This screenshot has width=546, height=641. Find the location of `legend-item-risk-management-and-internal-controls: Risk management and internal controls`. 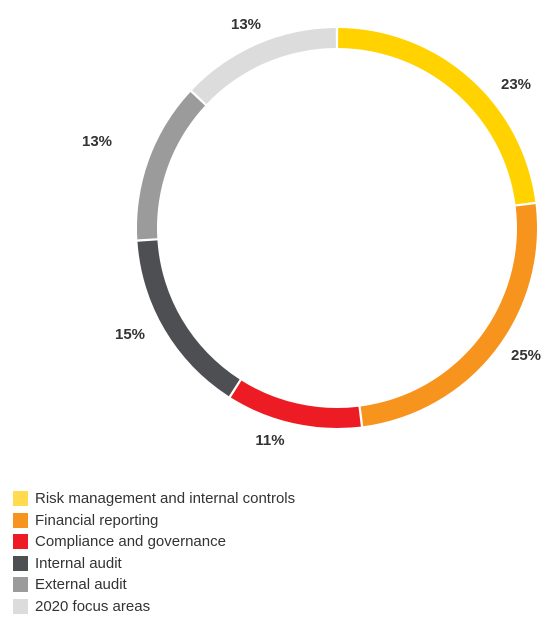

legend-item-risk-management-and-internal-controls: Risk management and internal controls is located at coordinates (154, 499).